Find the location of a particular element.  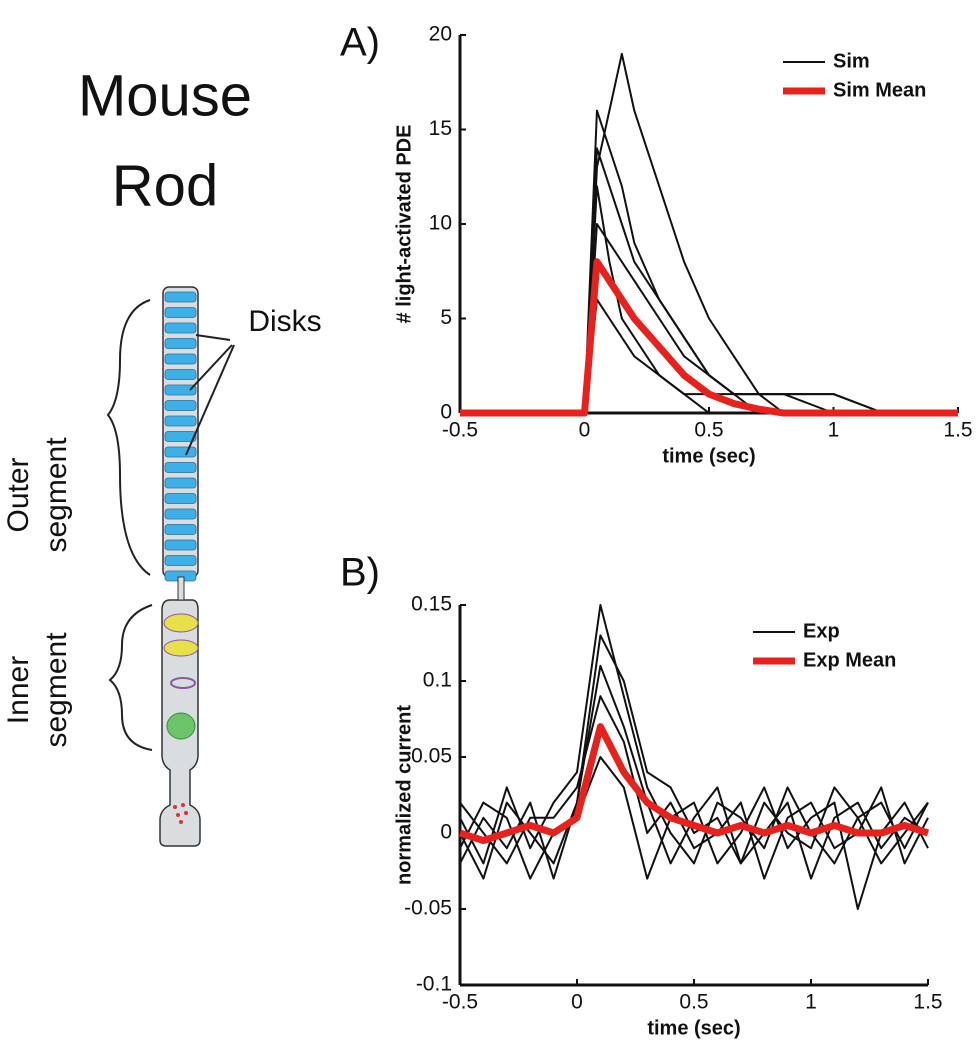

y-tick-label: 20 is located at coordinates (440, 34).